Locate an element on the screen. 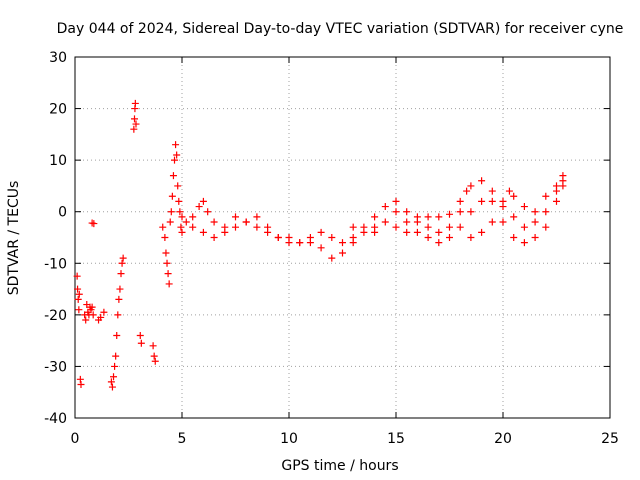 Image resolution: width=640 pixels, height=480 pixels. y-tick-label: -40 is located at coordinates (55, 419).